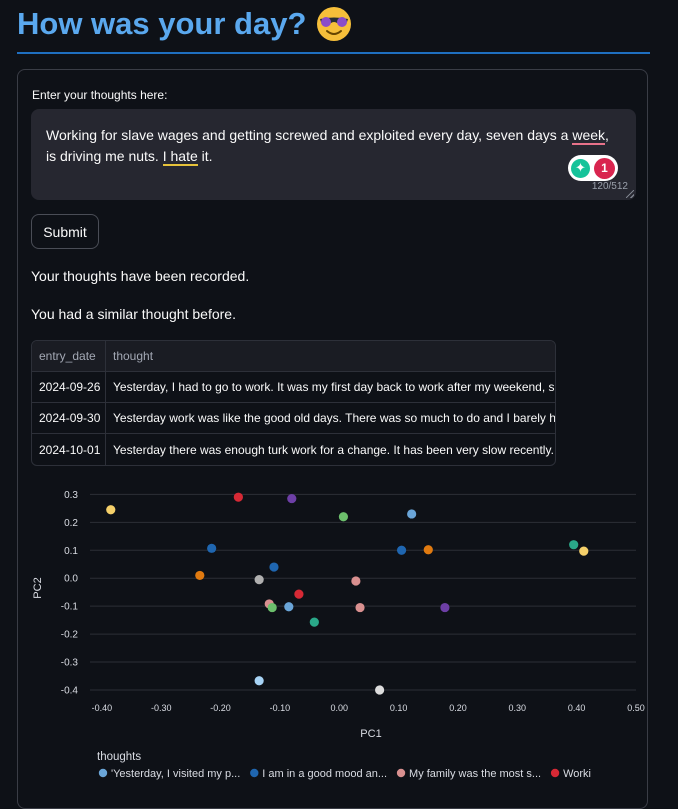 The height and width of the screenshot is (809, 678). Describe the element at coordinates (70, 691) in the screenshot. I see `y-tick-label: -0.4` at that location.